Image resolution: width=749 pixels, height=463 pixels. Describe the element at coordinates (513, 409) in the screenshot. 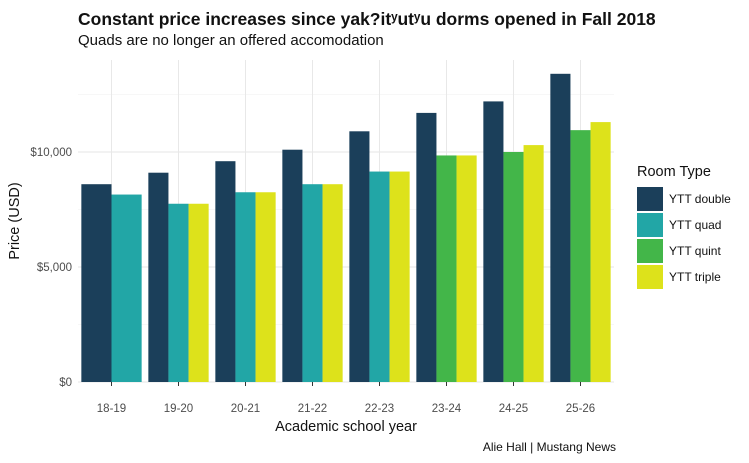

I see `x-tick-label: 24-25` at that location.